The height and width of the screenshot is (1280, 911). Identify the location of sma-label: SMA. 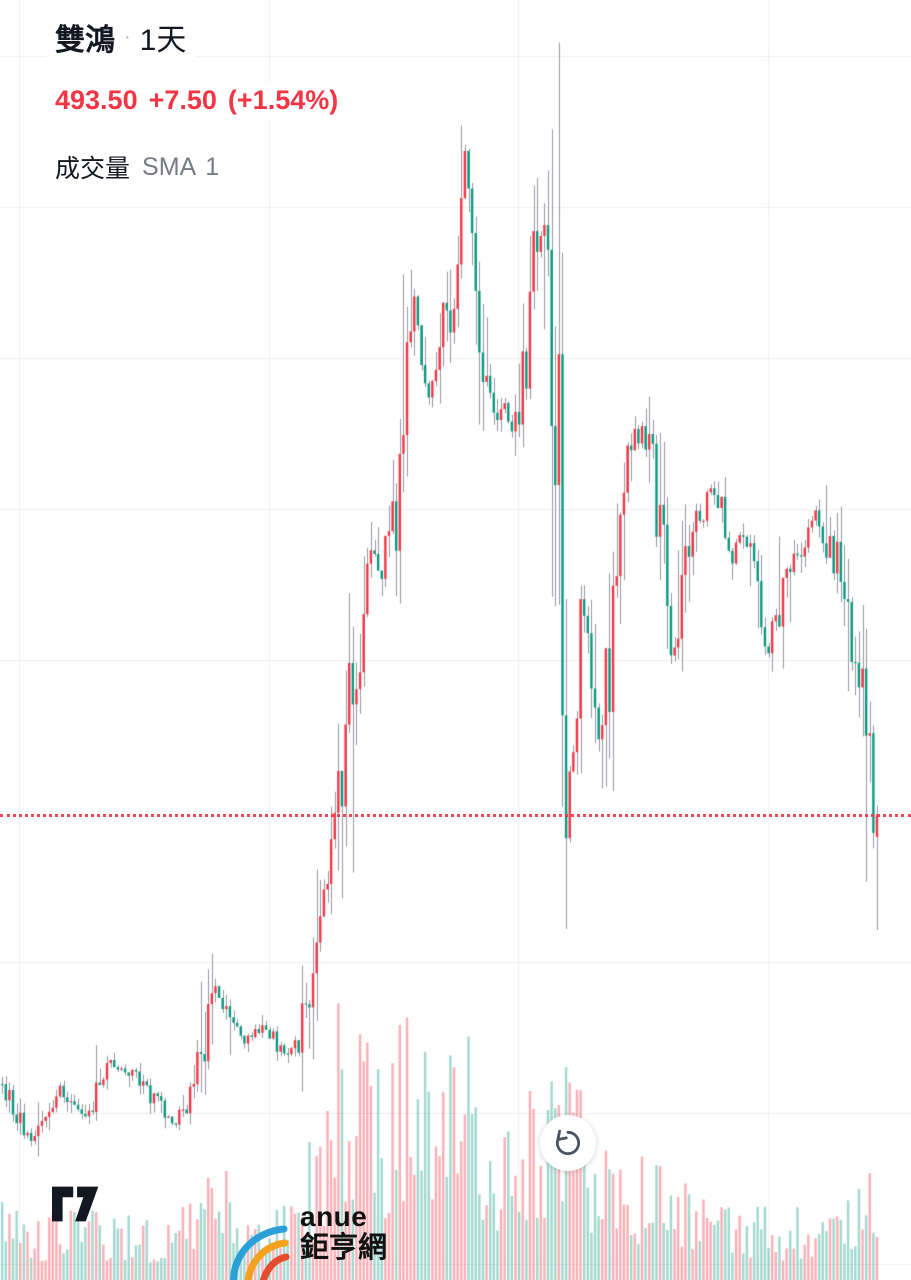
(169, 166).